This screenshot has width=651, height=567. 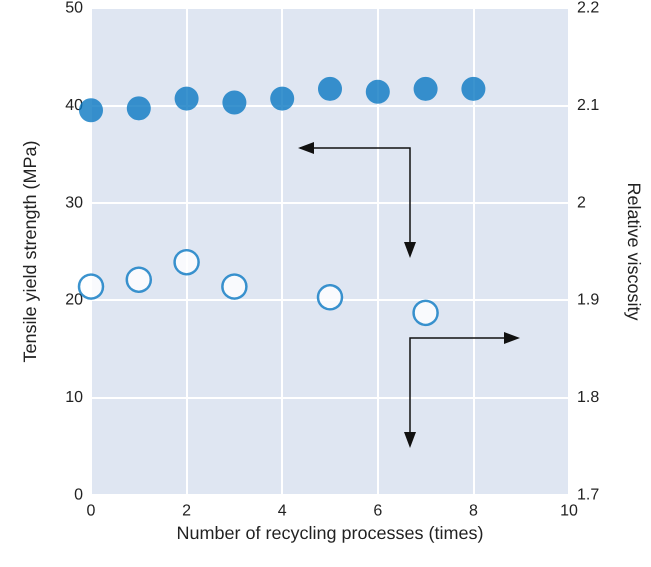 What do you see at coordinates (74, 300) in the screenshot?
I see `y-tick-label: 20` at bounding box center [74, 300].